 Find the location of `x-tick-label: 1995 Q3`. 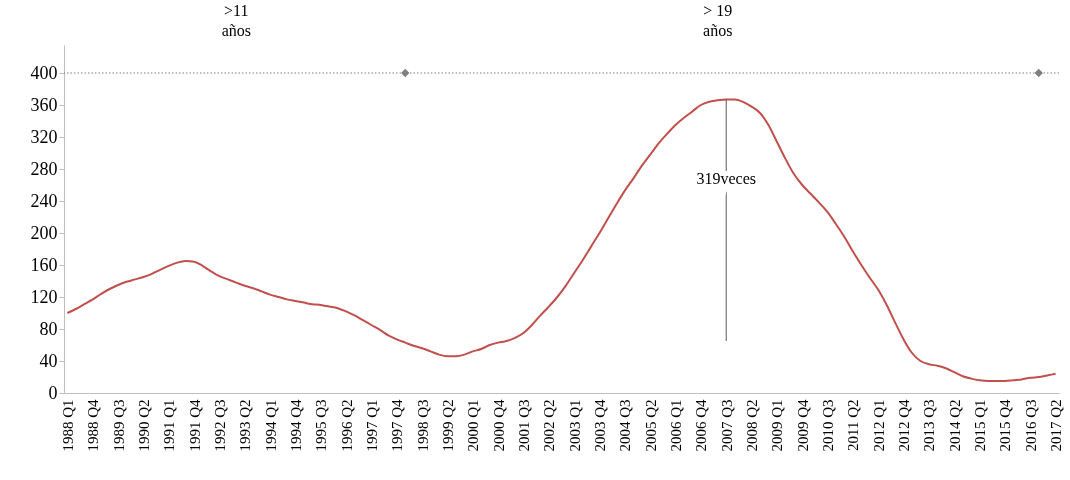

x-tick-label: 1995 Q3 is located at coordinates (321, 425).